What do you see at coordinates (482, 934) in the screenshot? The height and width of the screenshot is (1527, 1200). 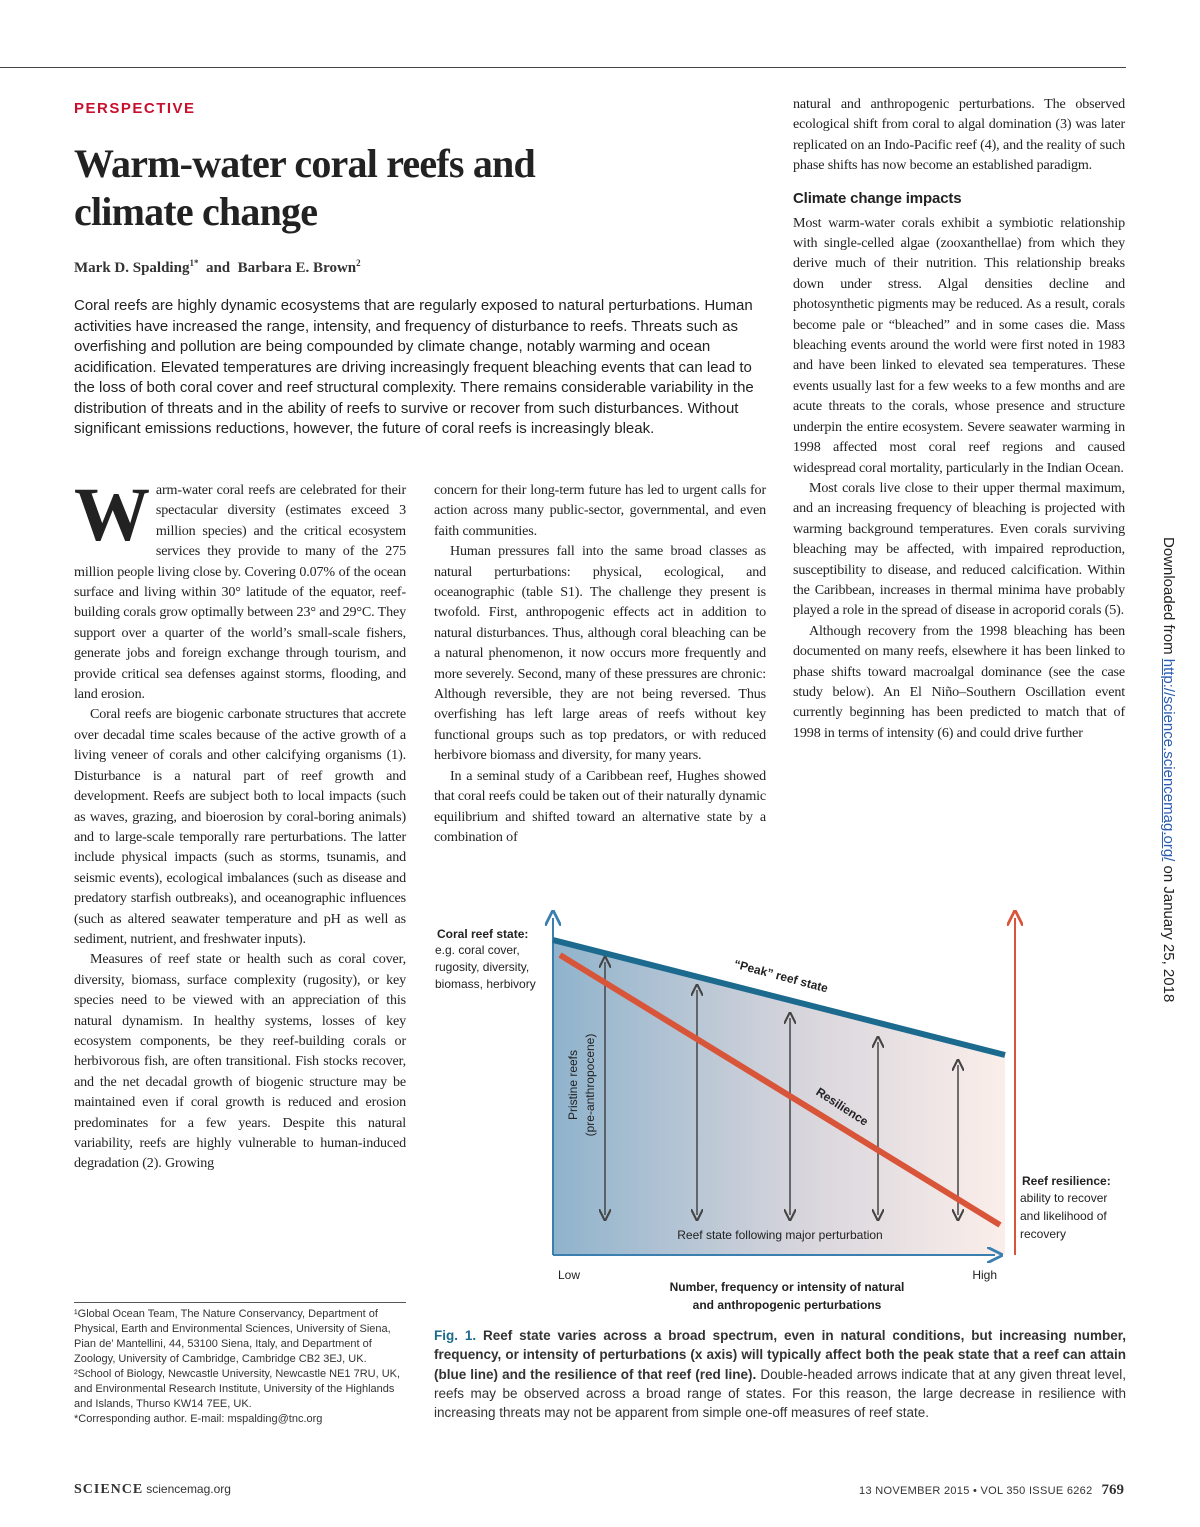 I see `y-axis-title: Coral reef state:` at bounding box center [482, 934].